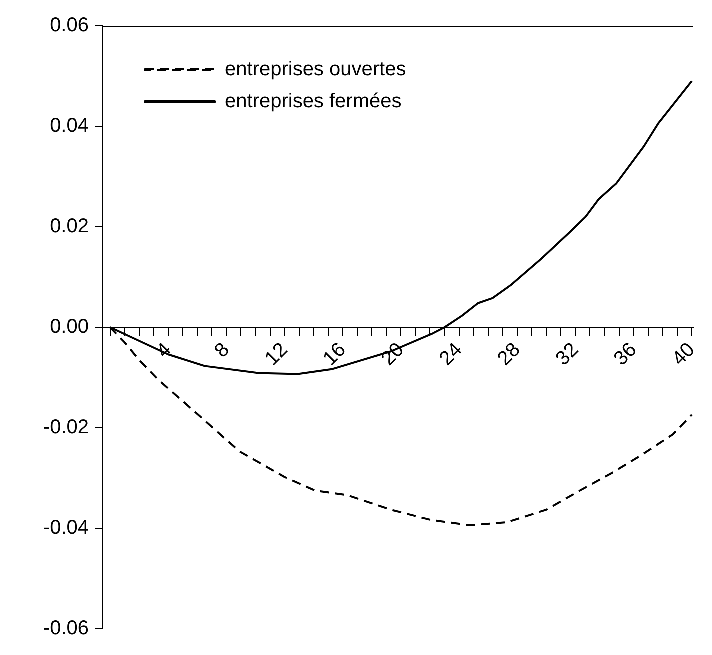 The width and height of the screenshot is (712, 655). I want to click on legend-label: entreprises fermées, so click(313, 101).